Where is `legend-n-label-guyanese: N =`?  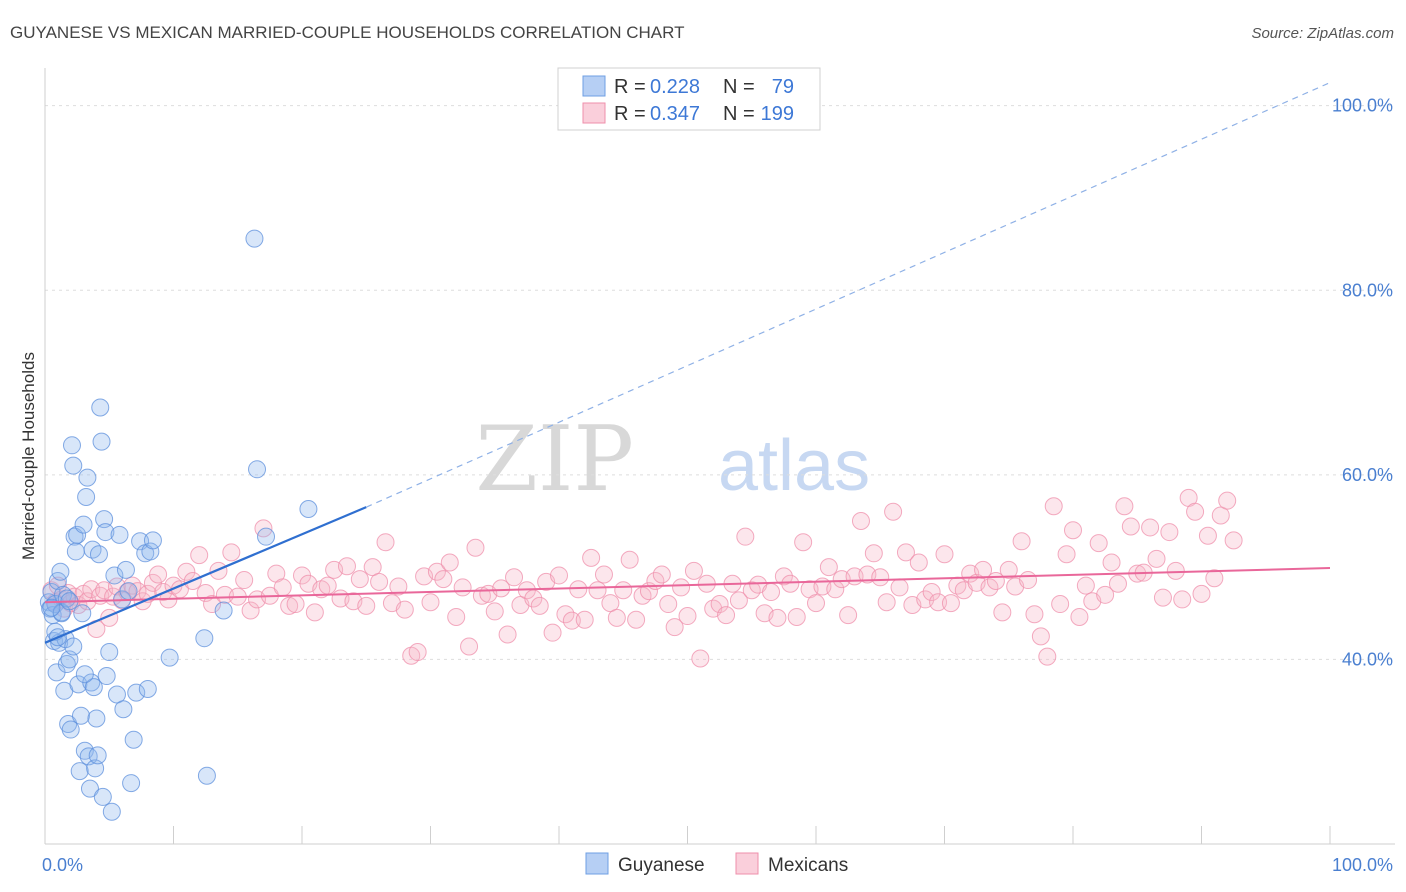
legend-n-label-guyanese: N = is located at coordinates (739, 87).